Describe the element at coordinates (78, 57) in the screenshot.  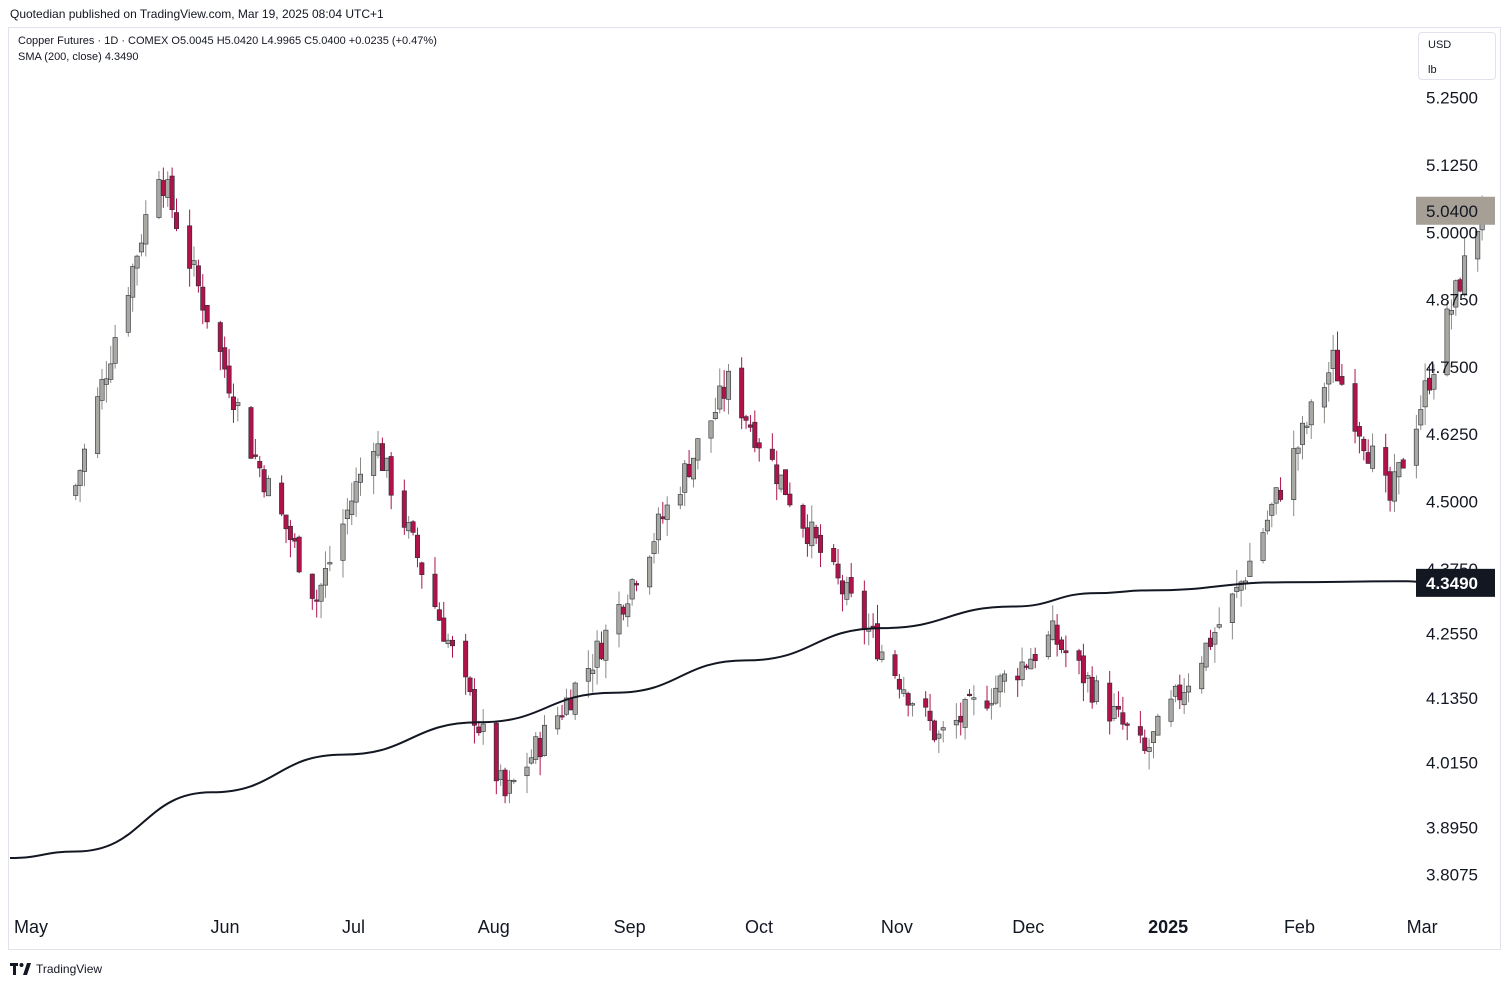
I see `indicator-legend: SMA (200, close) 4.3490` at that location.